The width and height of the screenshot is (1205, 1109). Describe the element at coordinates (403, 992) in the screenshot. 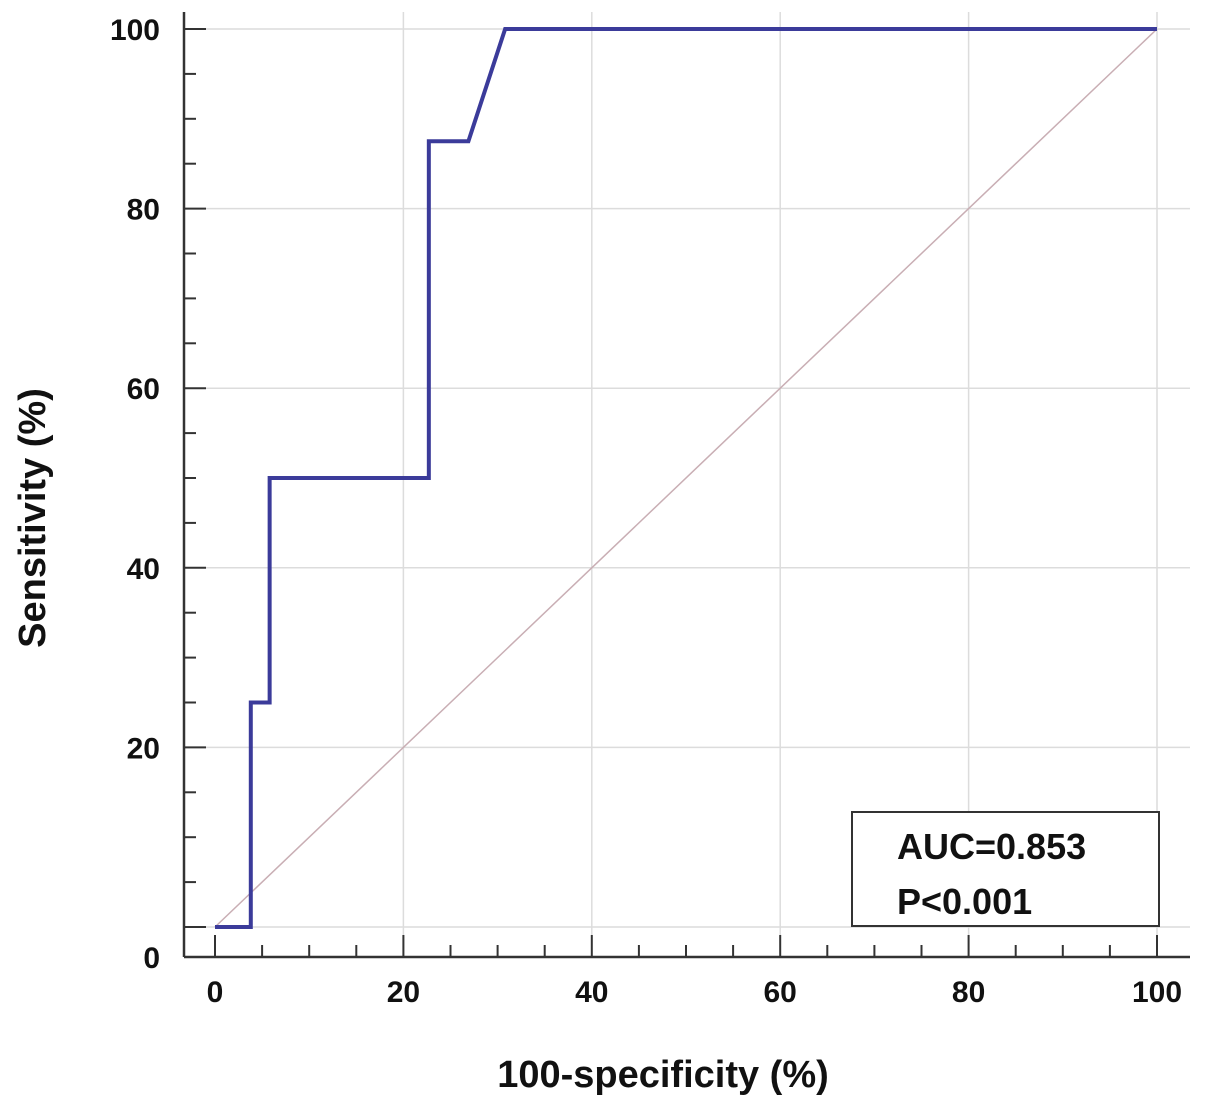

I see `x-tick-label-20: 20` at that location.